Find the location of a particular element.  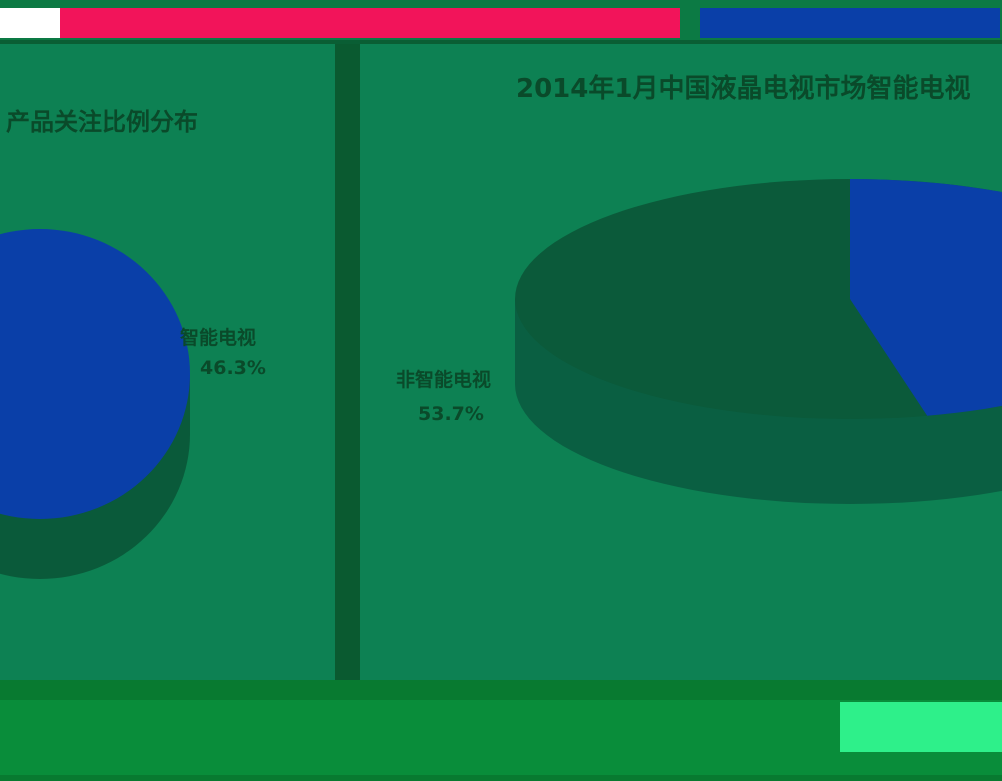

title-bar-banner is located at coordinates (370, 23).